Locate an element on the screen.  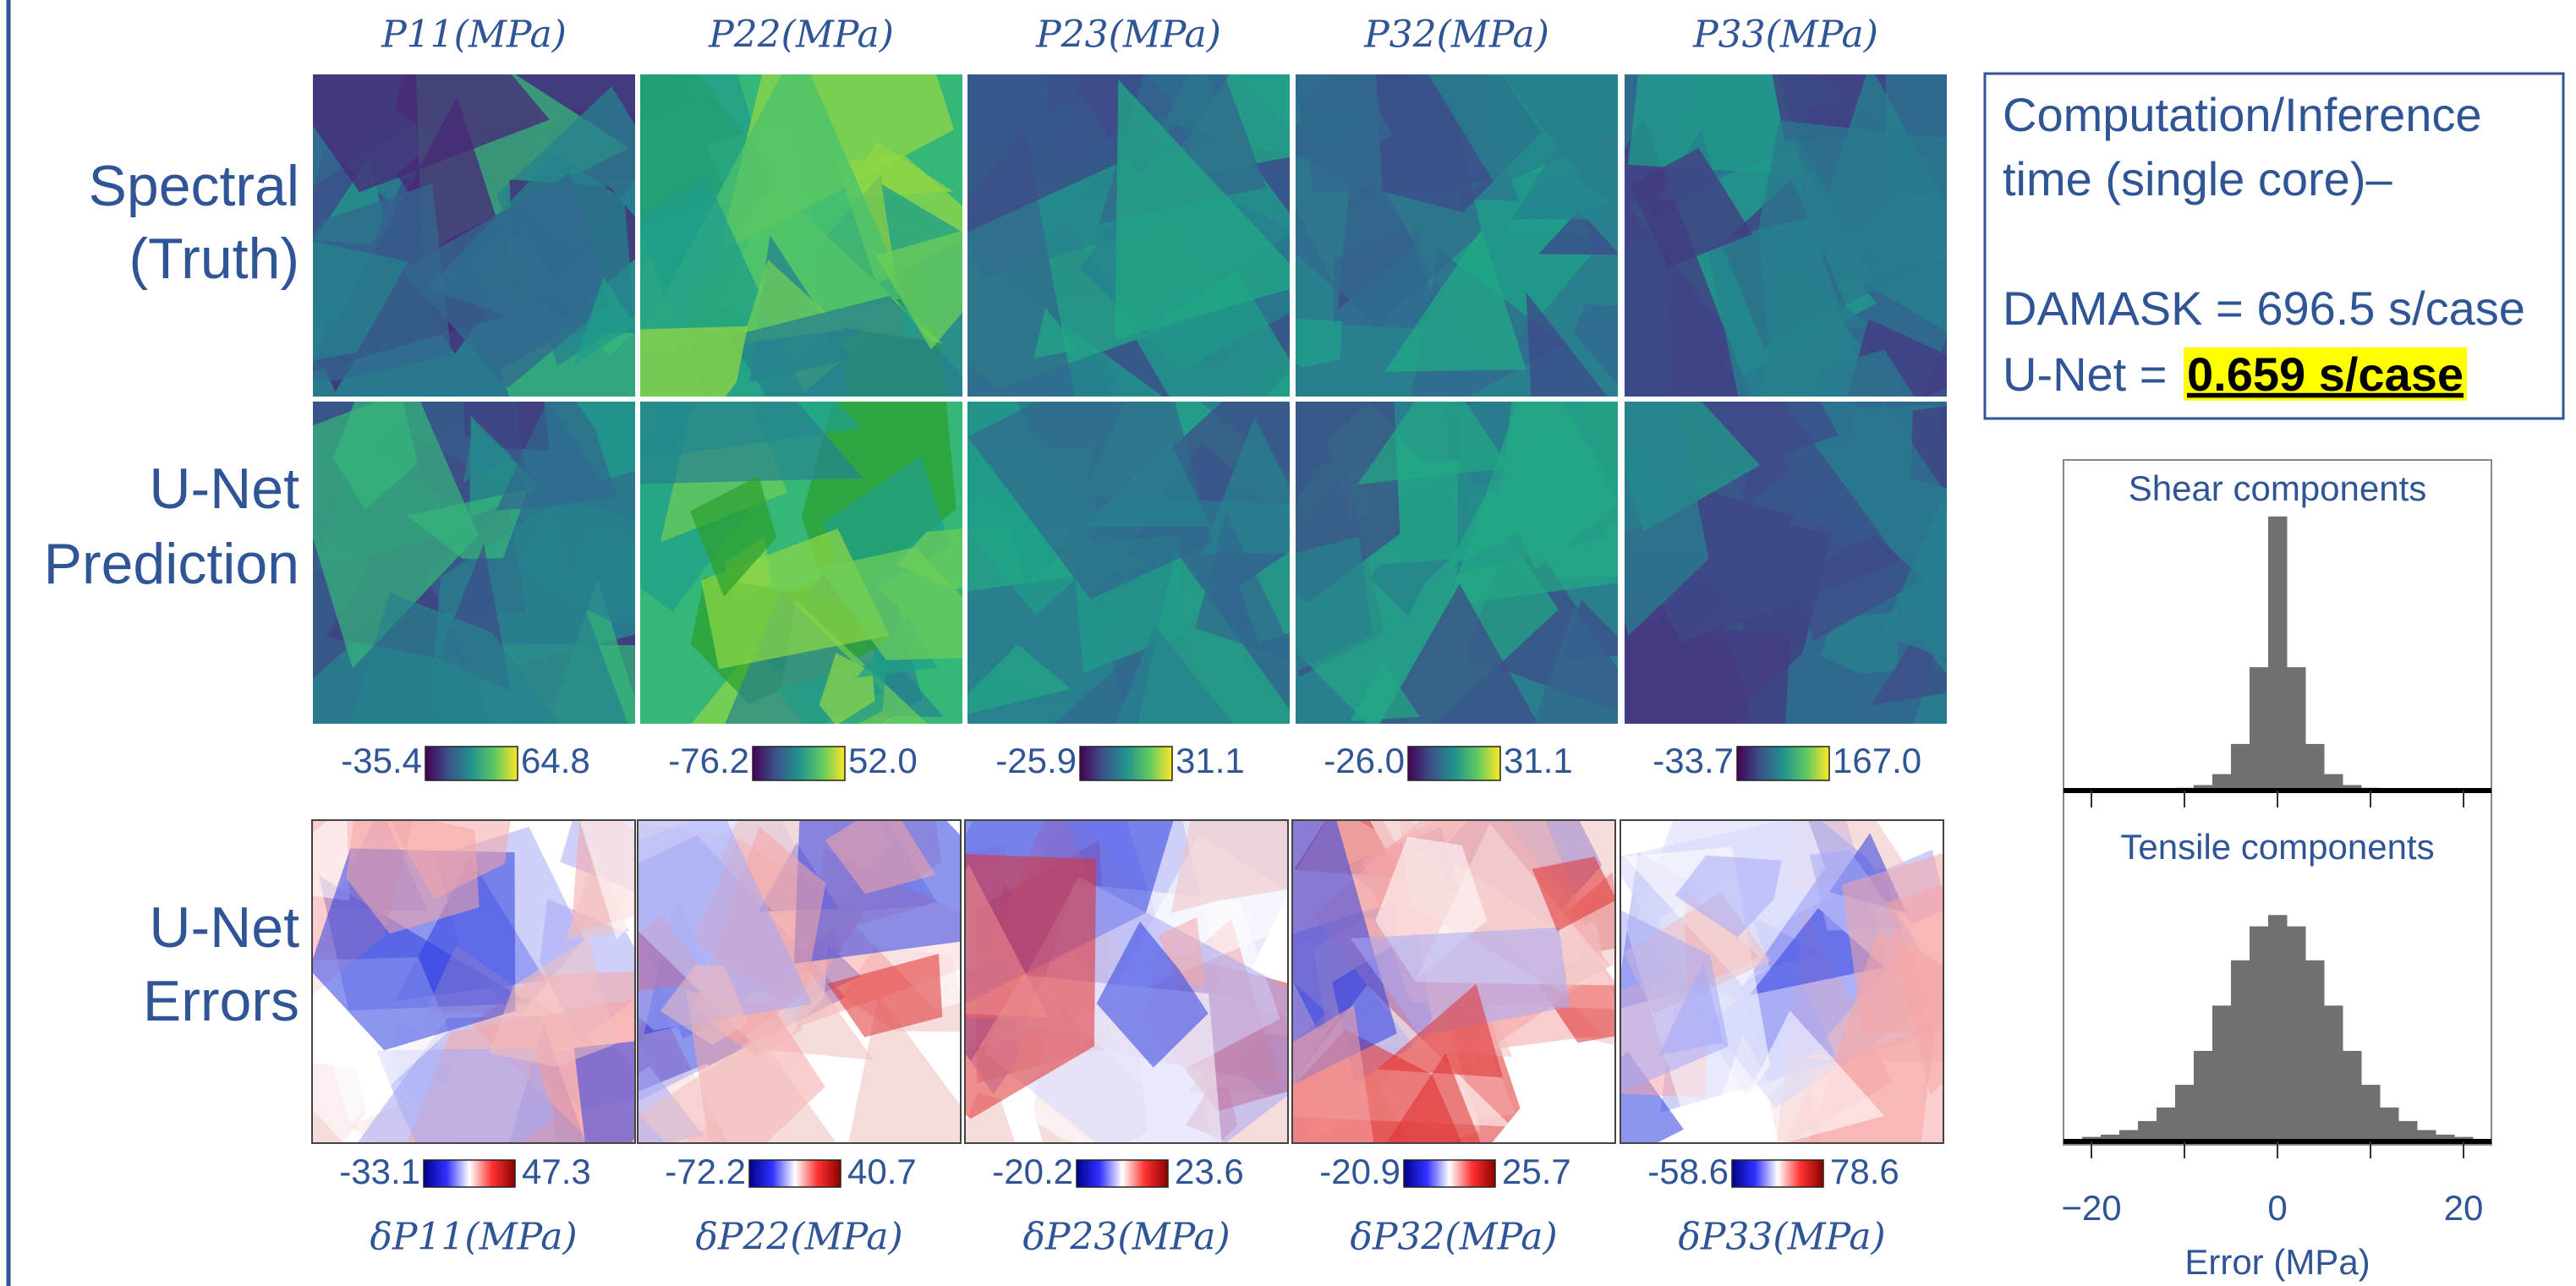
info-line: time (single core)– is located at coordinates (2197, 178).